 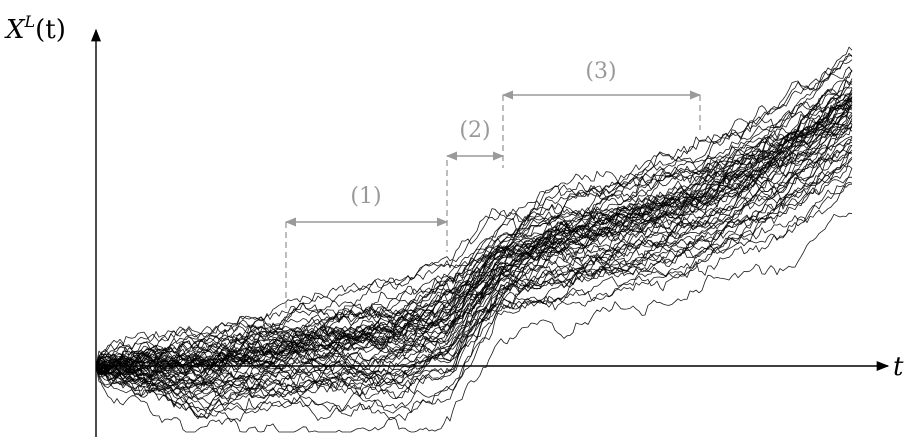 I want to click on phase-3-label: (3), so click(x=600, y=71).